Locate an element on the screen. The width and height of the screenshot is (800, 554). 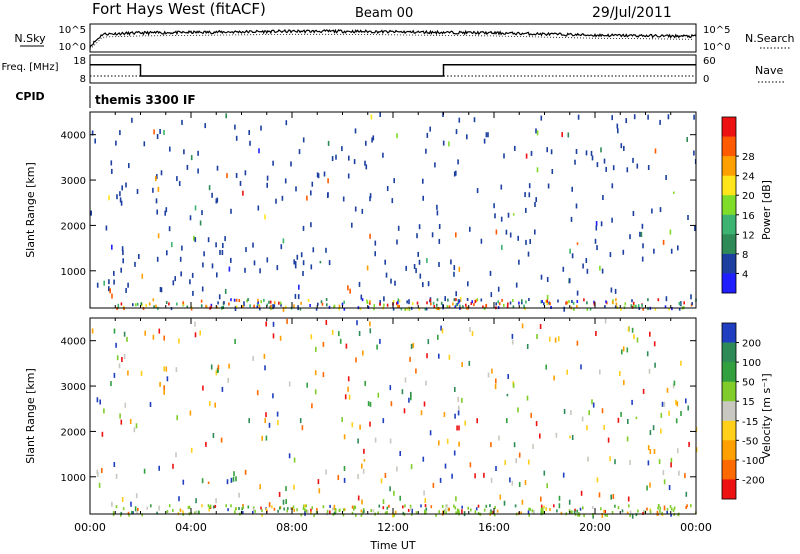
y-tick-label: 3000 is located at coordinates (73, 387).